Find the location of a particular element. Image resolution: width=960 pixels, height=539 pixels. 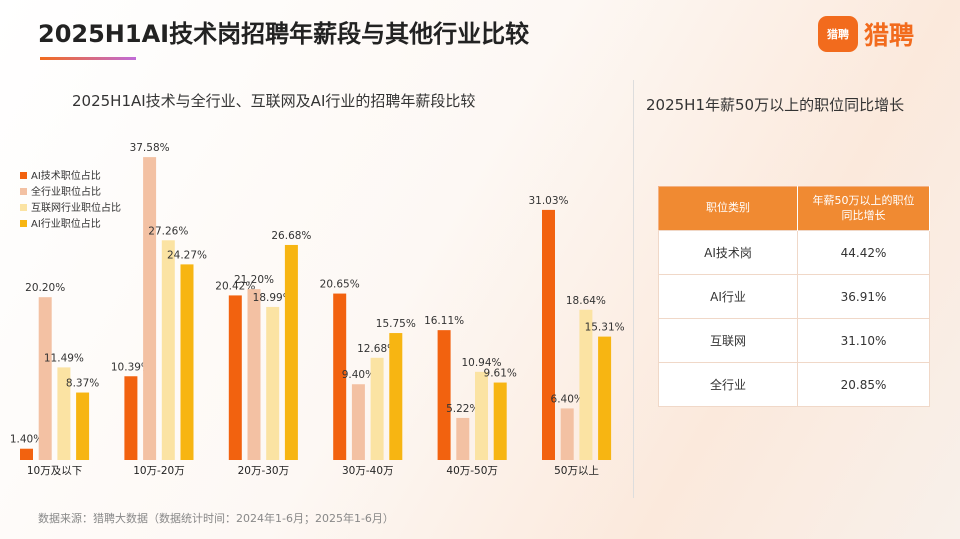

table-row: 互联网 31.10% is located at coordinates (794, 340).